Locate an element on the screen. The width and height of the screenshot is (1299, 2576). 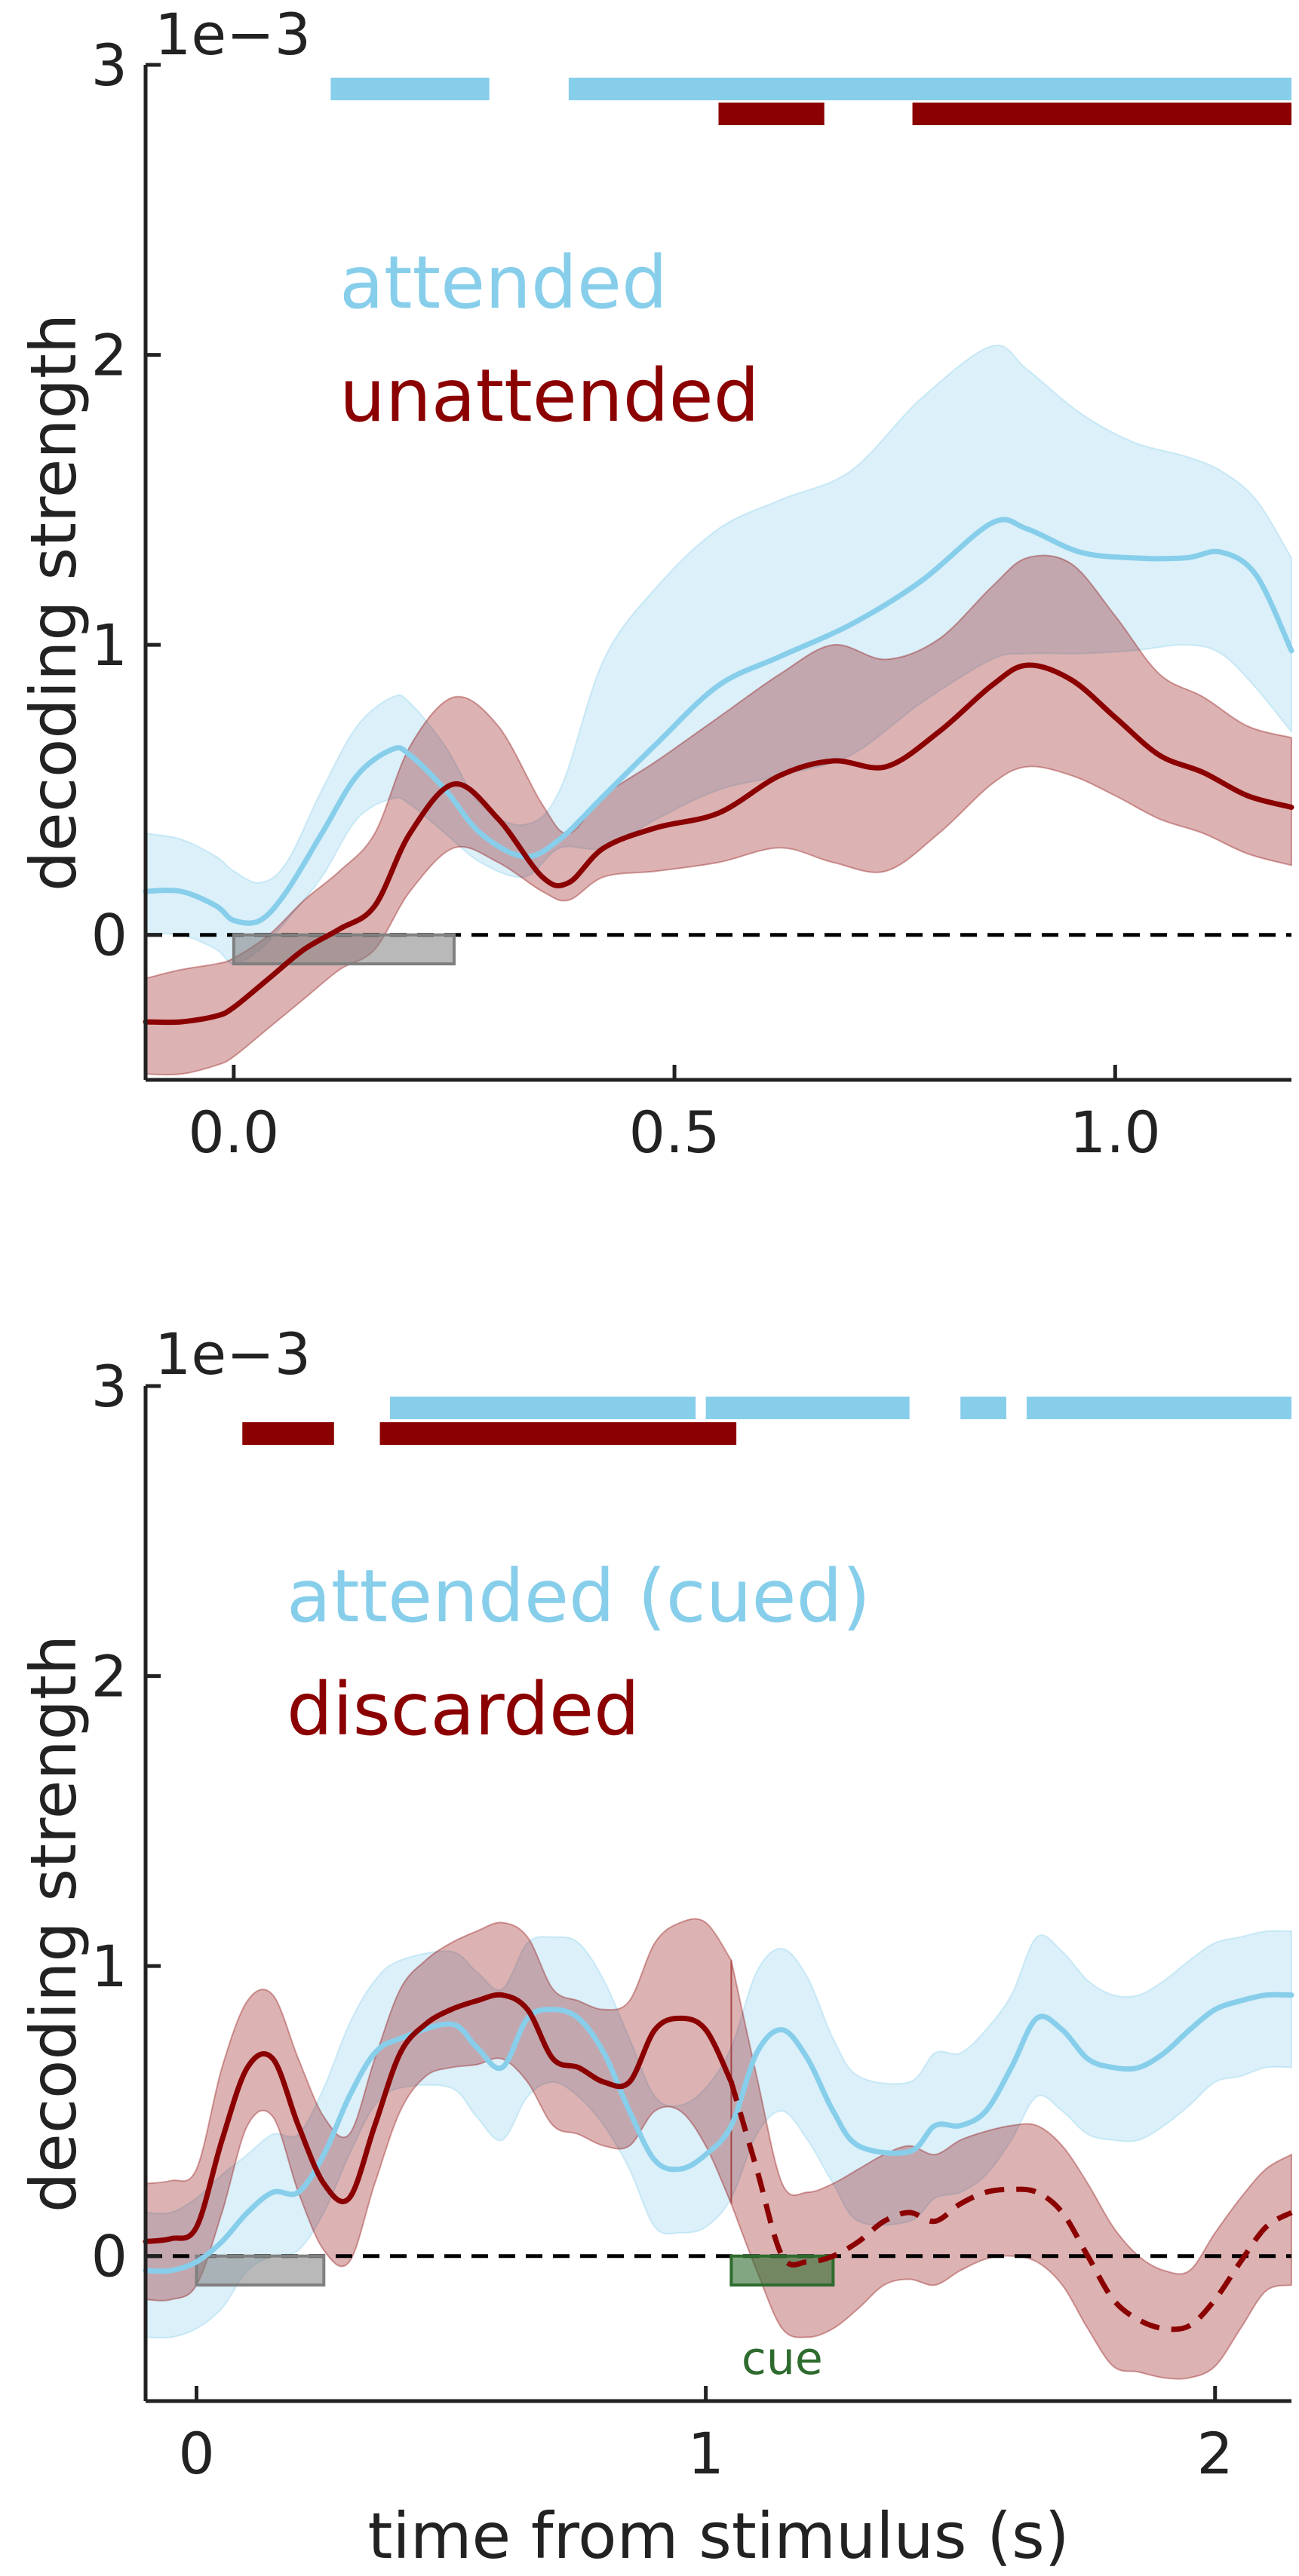
x-tick-label-2: 1.0 is located at coordinates (1115, 1132).